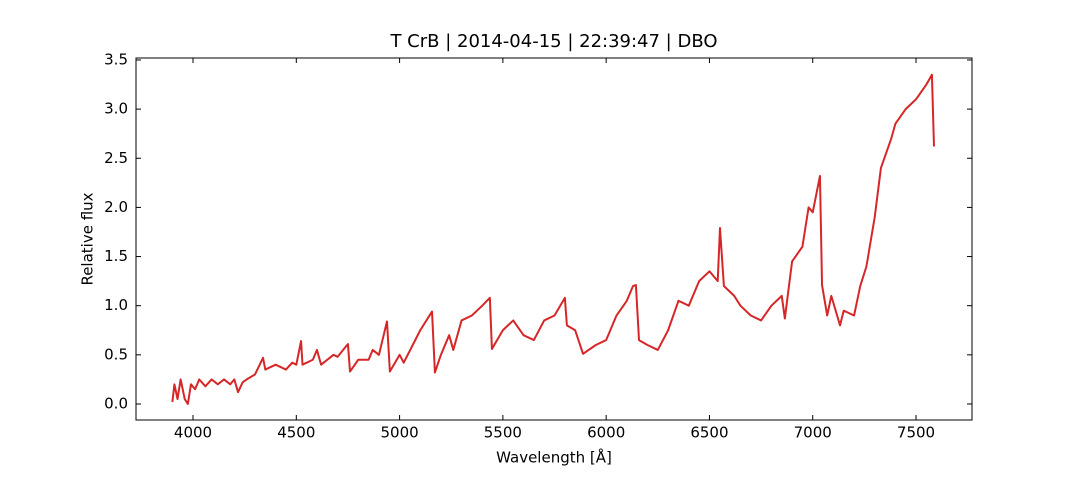 This screenshot has width=1080, height=480. What do you see at coordinates (399, 433) in the screenshot?
I see `x-tick-label: 5000` at bounding box center [399, 433].